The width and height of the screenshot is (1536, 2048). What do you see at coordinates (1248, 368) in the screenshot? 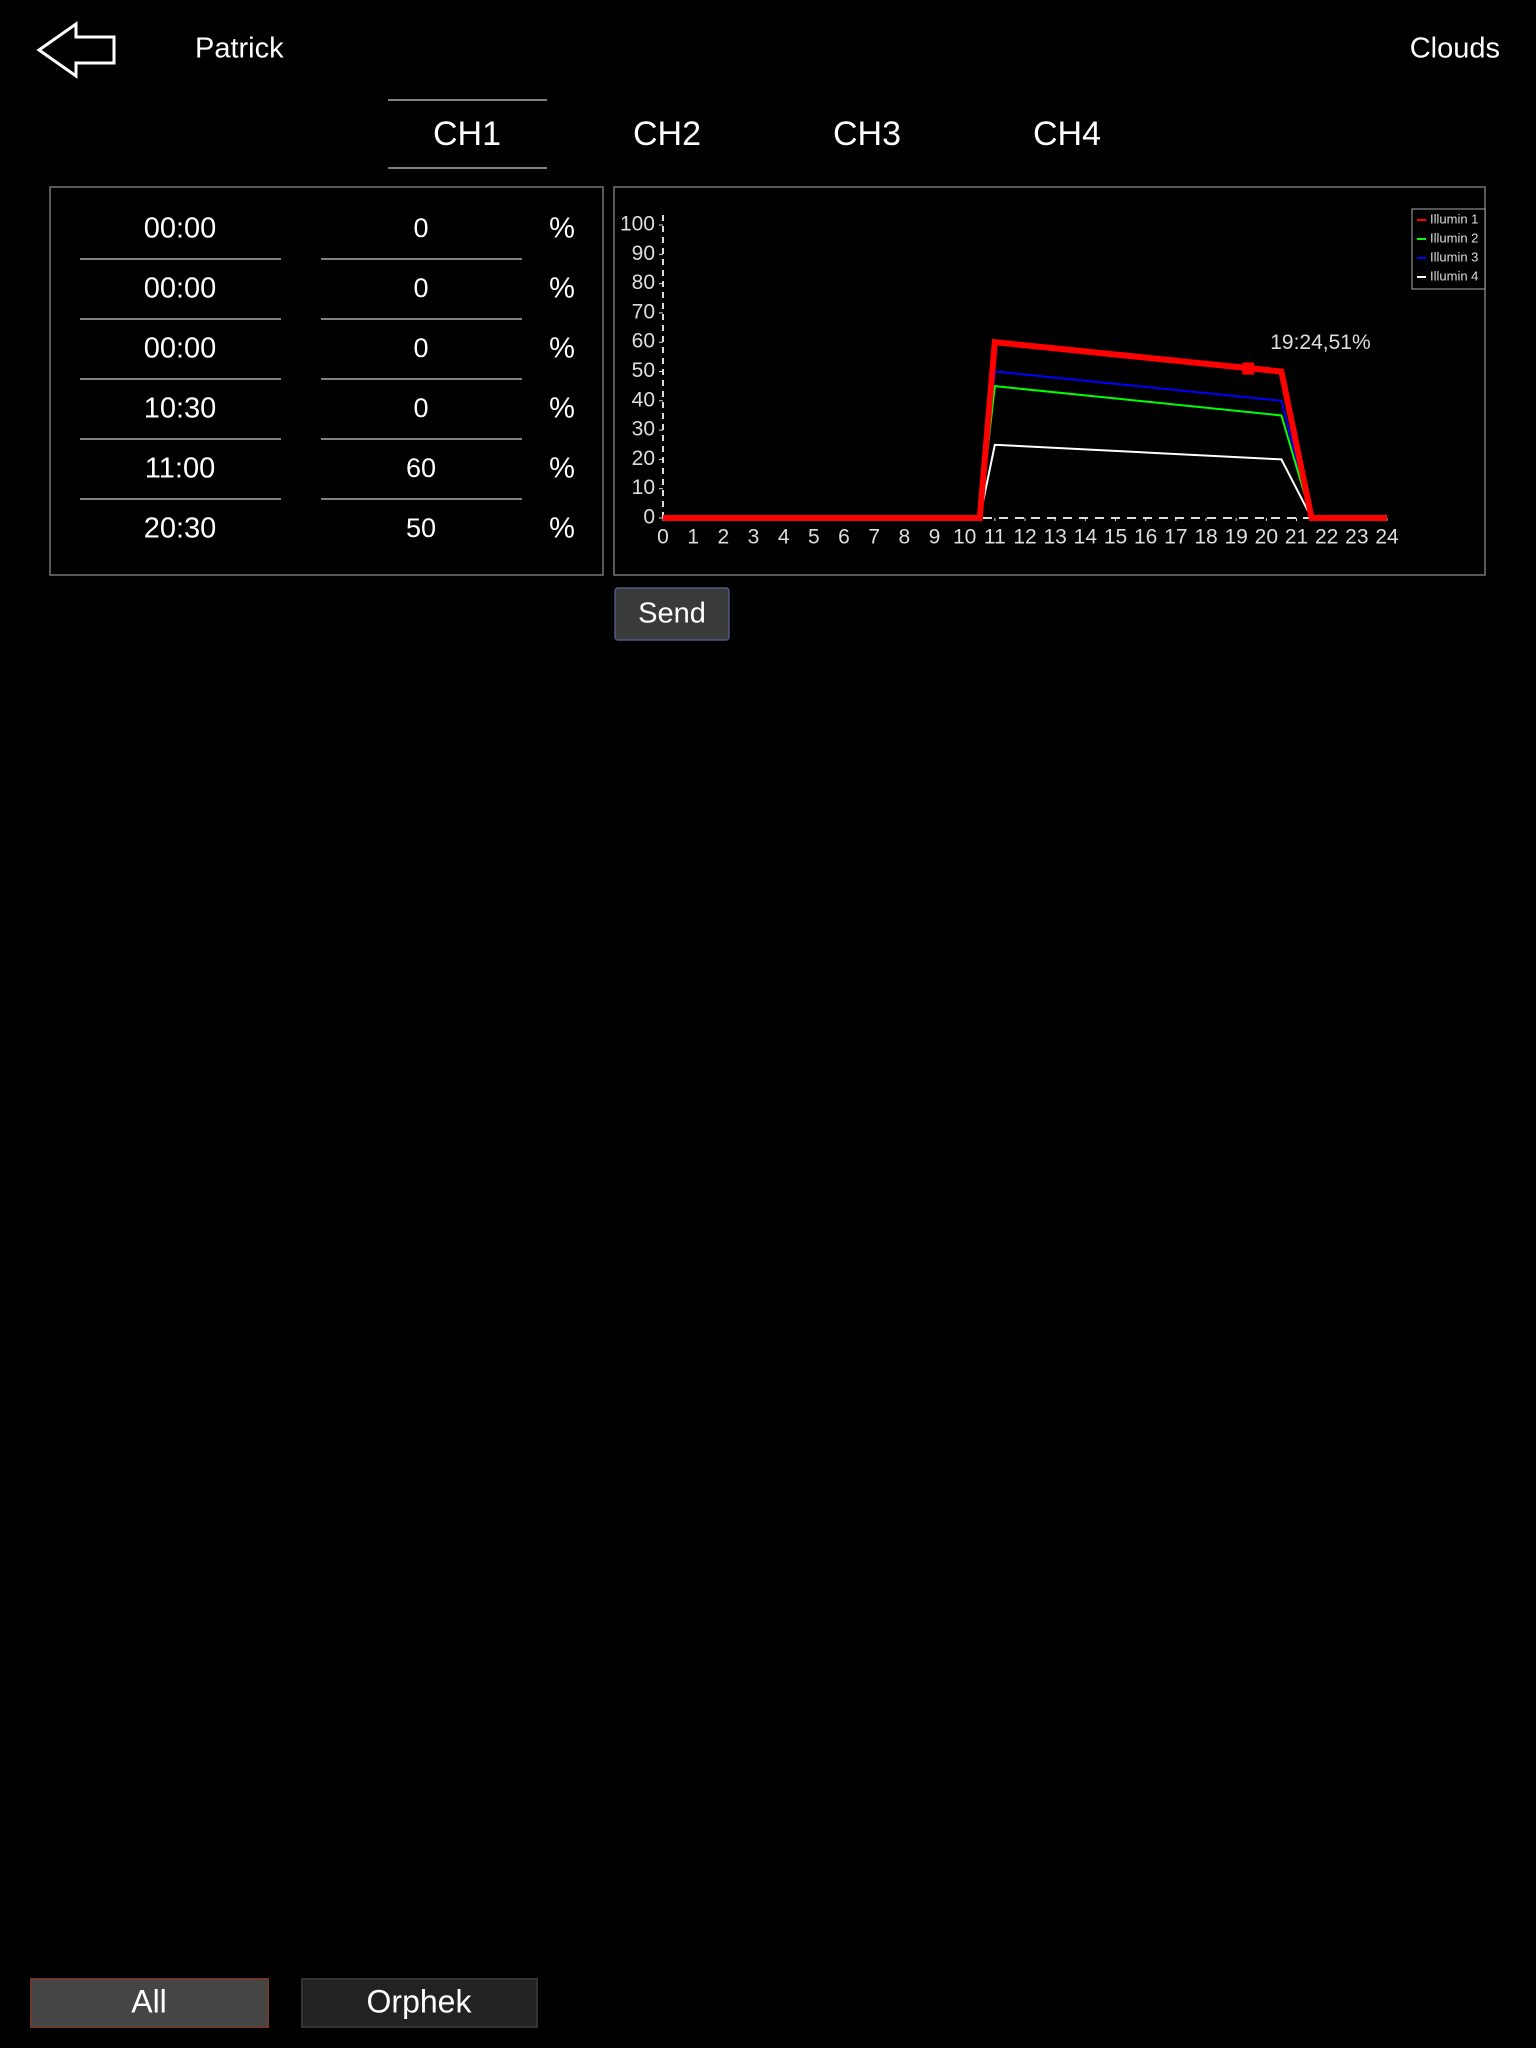
I see `annotation-marker` at bounding box center [1248, 368].